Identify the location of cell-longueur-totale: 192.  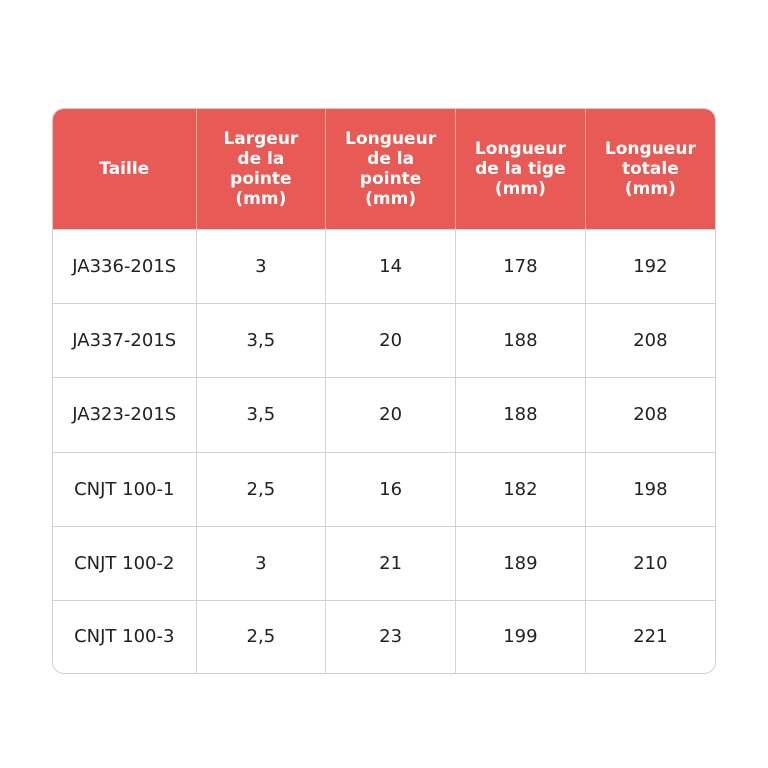
(649, 266).